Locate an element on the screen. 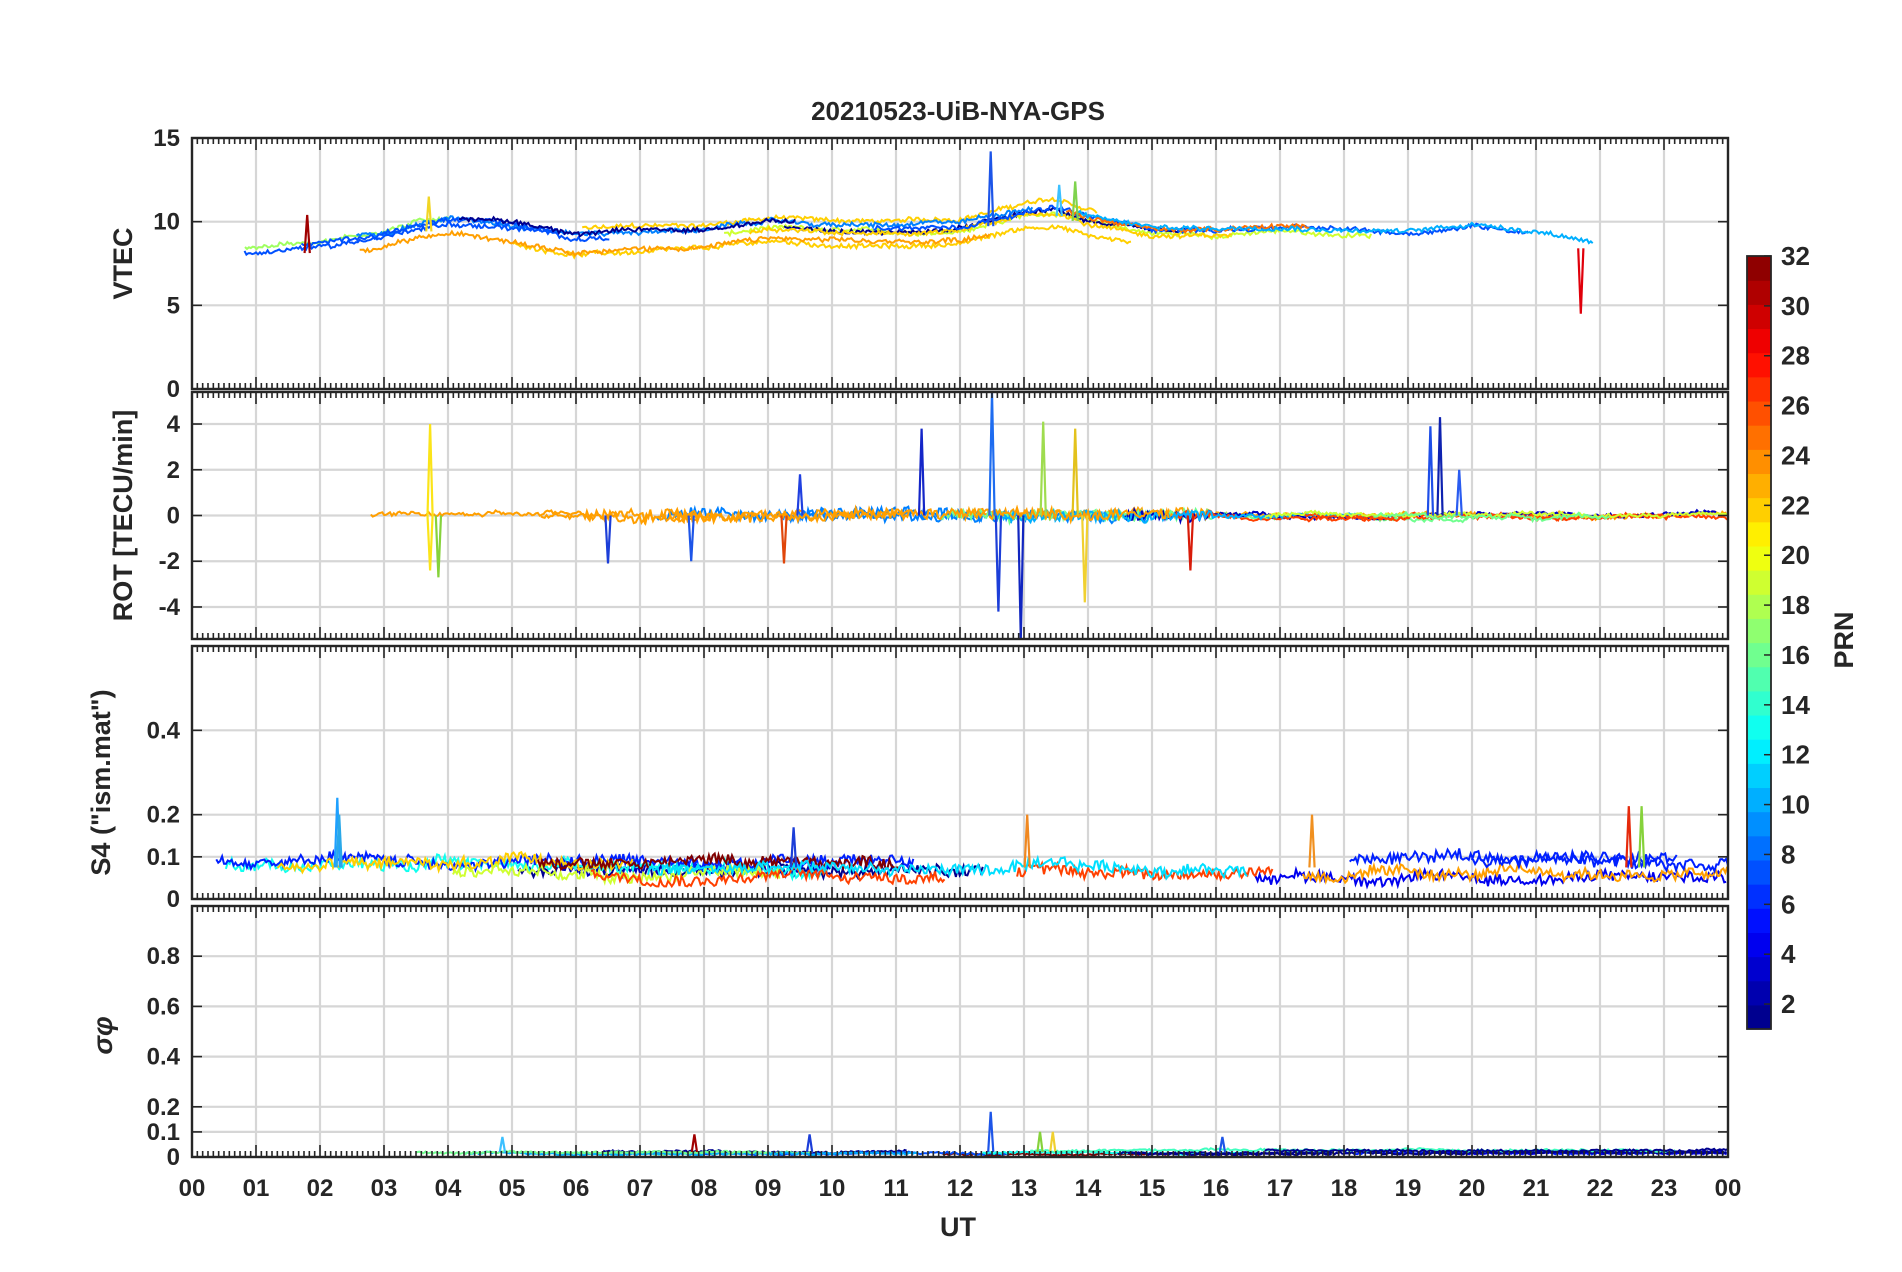  y-tick-label: 10 is located at coordinates (166, 222).